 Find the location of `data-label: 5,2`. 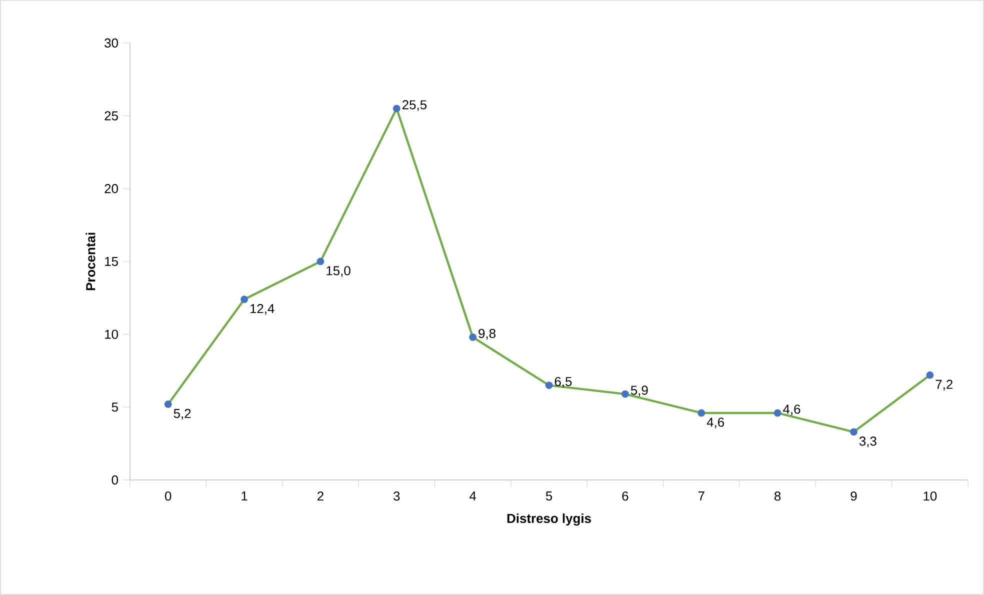

data-label: 5,2 is located at coordinates (182, 414).